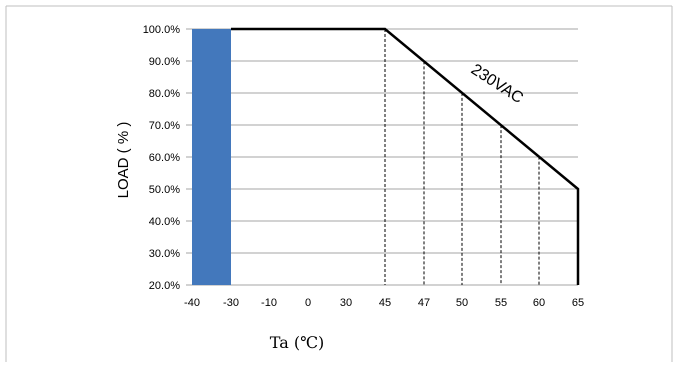 This screenshot has width=678, height=365. What do you see at coordinates (501, 303) in the screenshot?
I see `x-tick-label: 55` at bounding box center [501, 303].